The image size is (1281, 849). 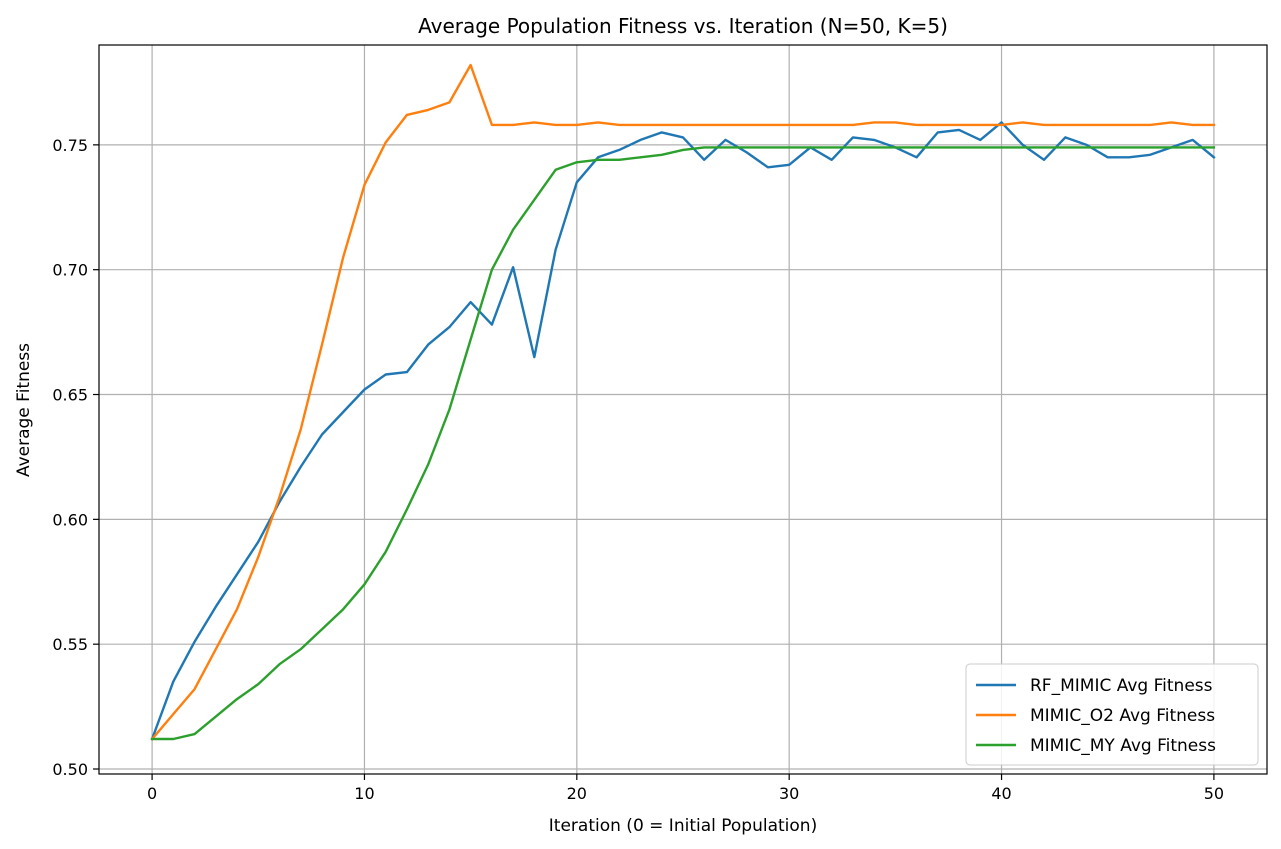 I want to click on y-tick-label: 0.60, so click(x=70, y=519).